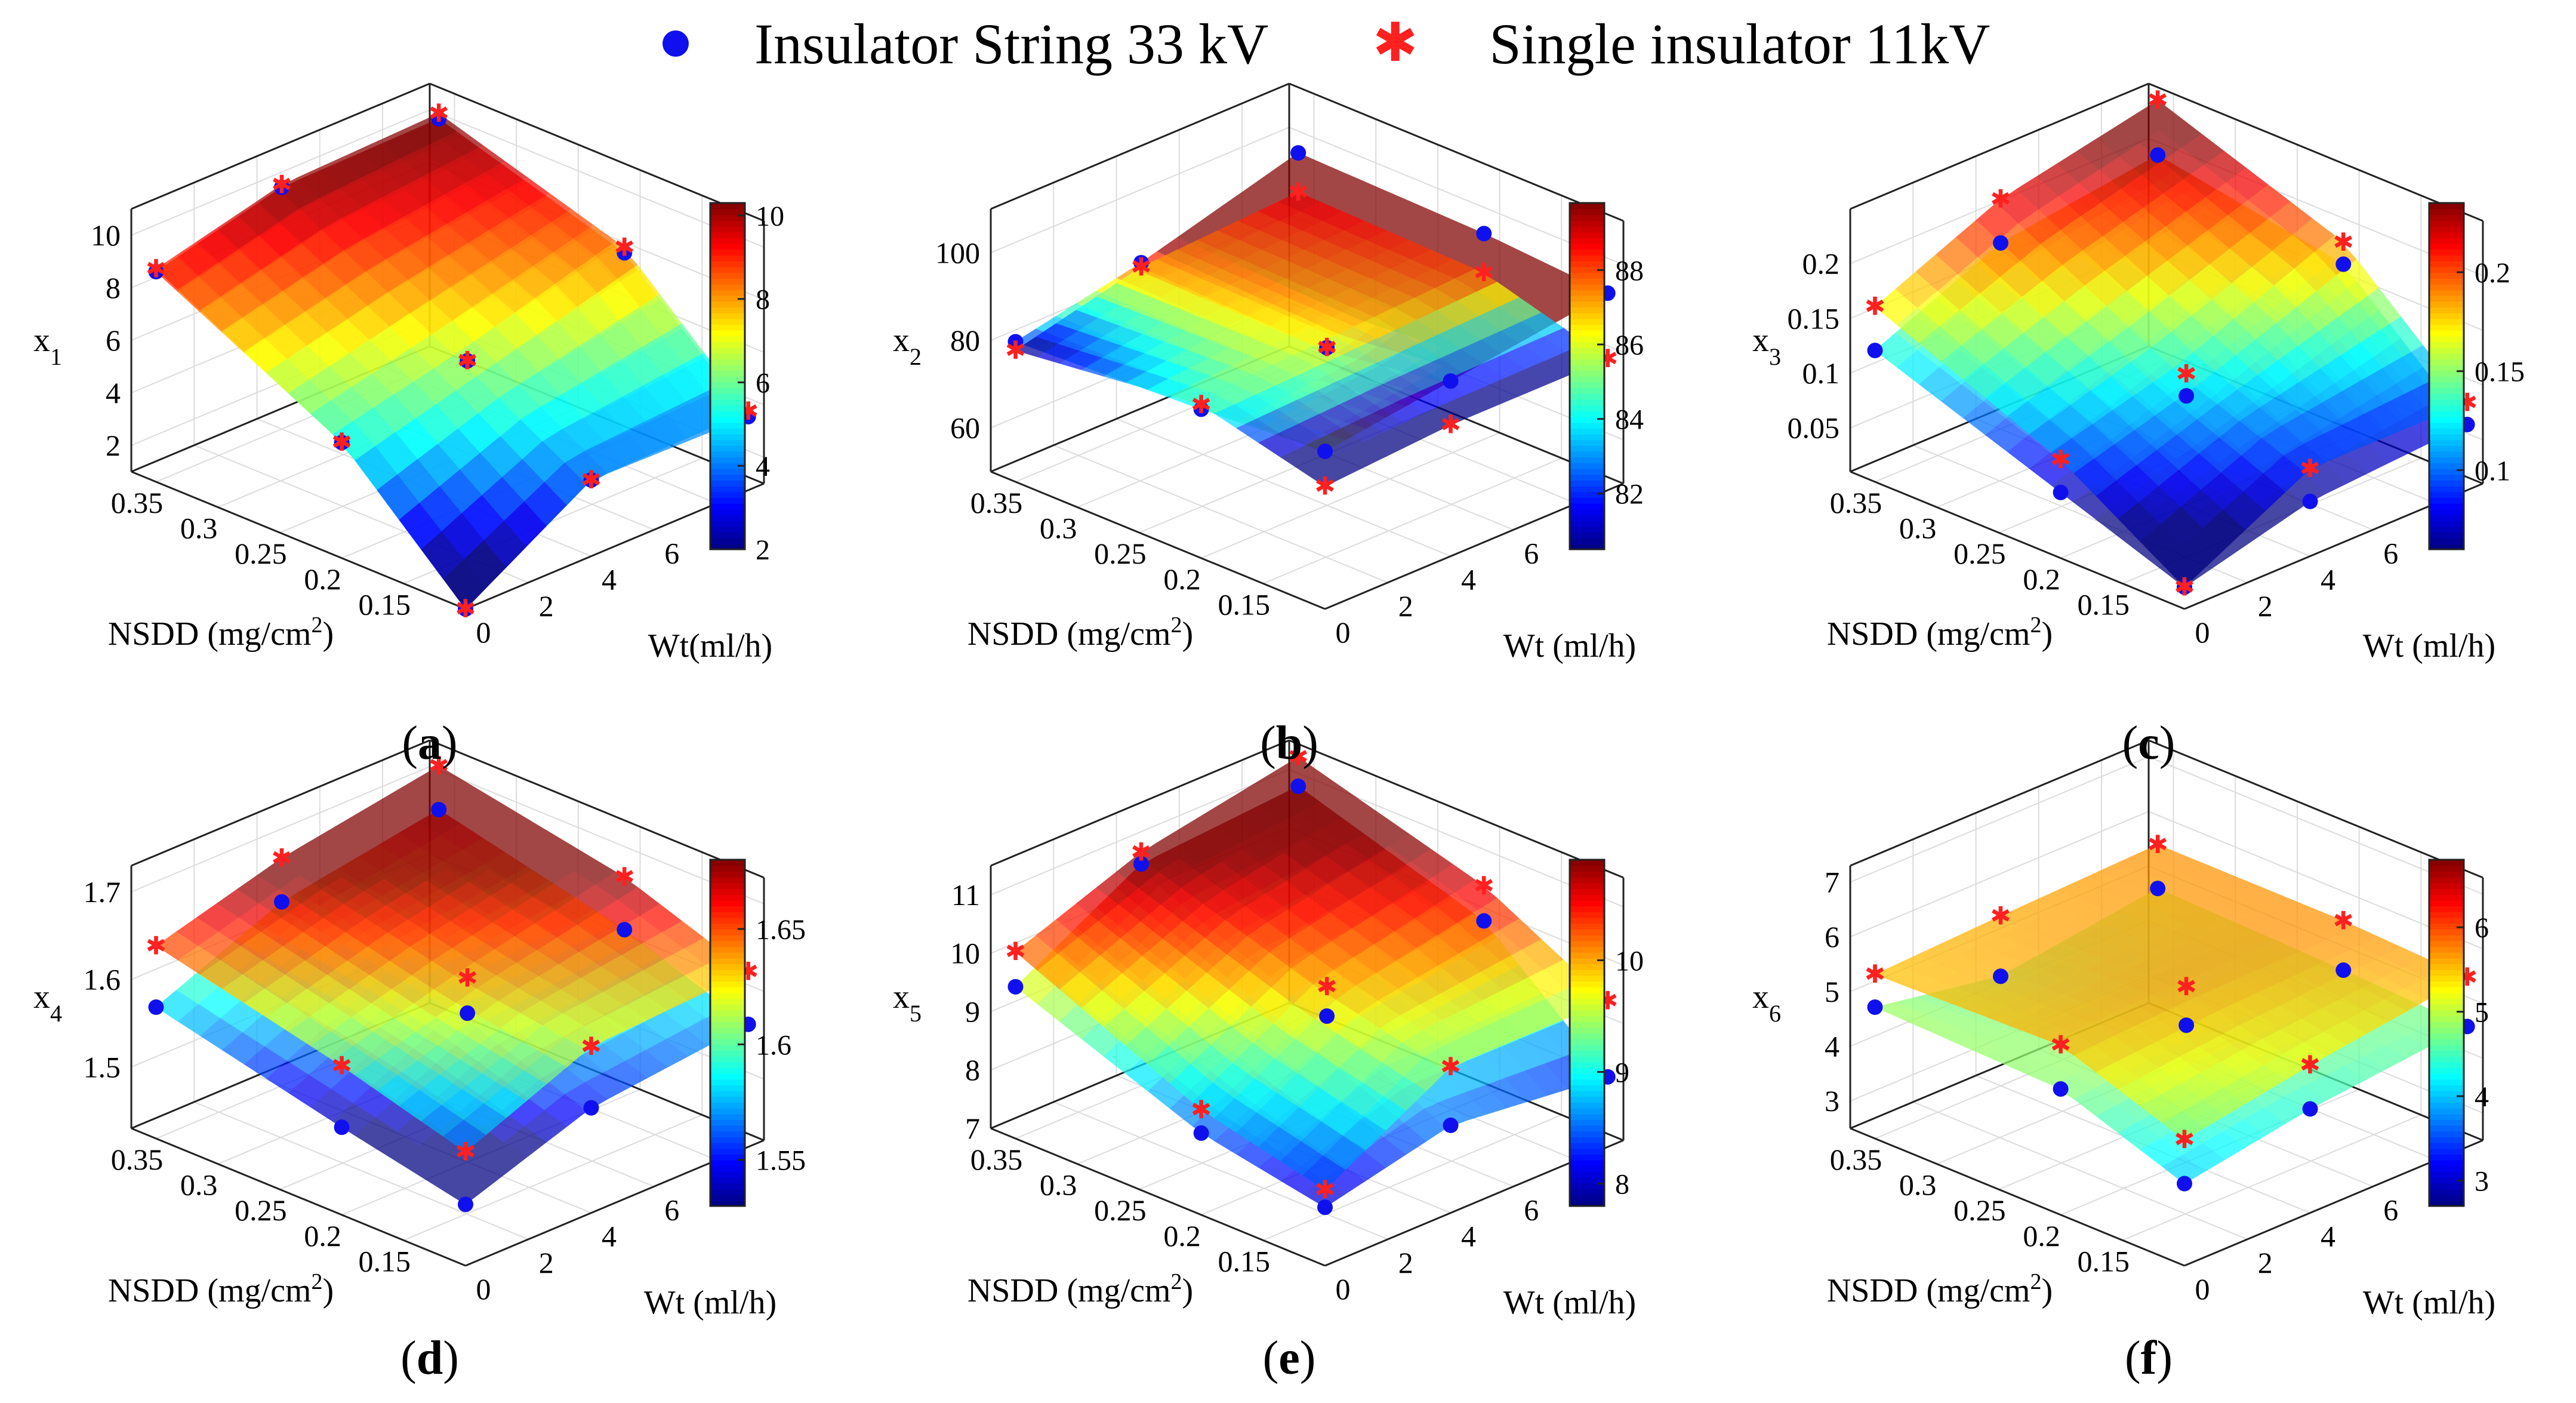 The image size is (2576, 1403). I want to click on z-tick-label: 0.05, so click(1814, 428).